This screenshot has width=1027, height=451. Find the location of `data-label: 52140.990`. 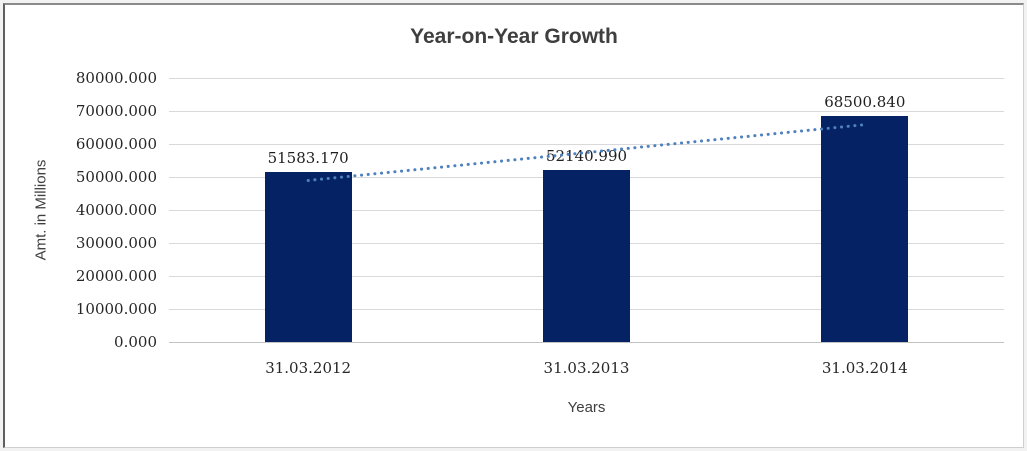

data-label: 52140.990 is located at coordinates (586, 155).